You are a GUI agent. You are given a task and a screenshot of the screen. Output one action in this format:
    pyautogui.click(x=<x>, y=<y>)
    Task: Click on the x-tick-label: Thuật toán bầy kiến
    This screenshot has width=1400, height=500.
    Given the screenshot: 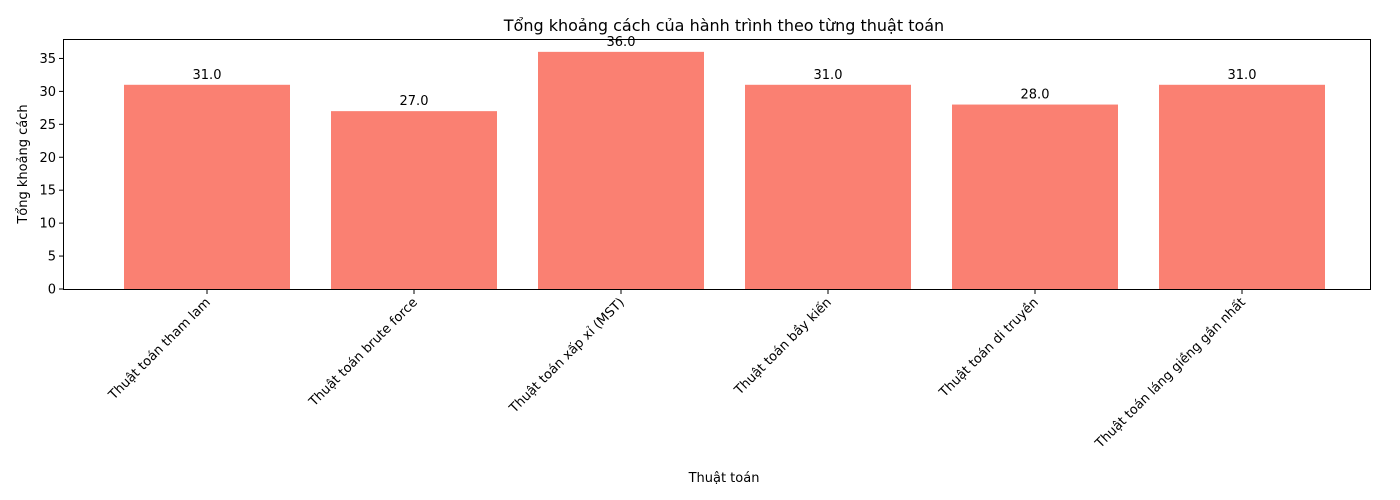 What is the action you would take?
    pyautogui.click(x=783, y=347)
    